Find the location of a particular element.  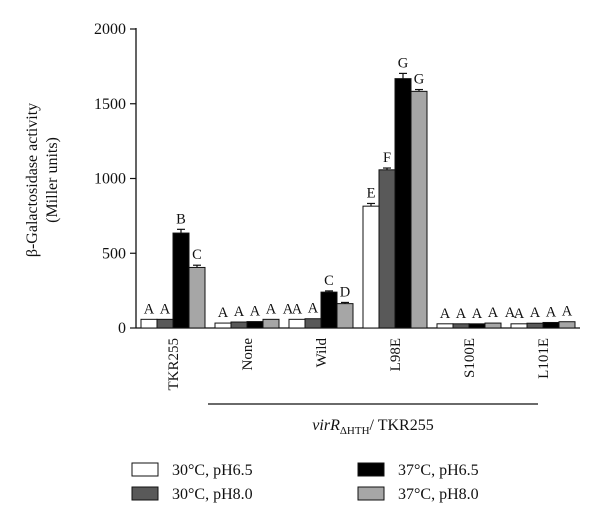

category-label: L98E is located at coordinates (396, 354).